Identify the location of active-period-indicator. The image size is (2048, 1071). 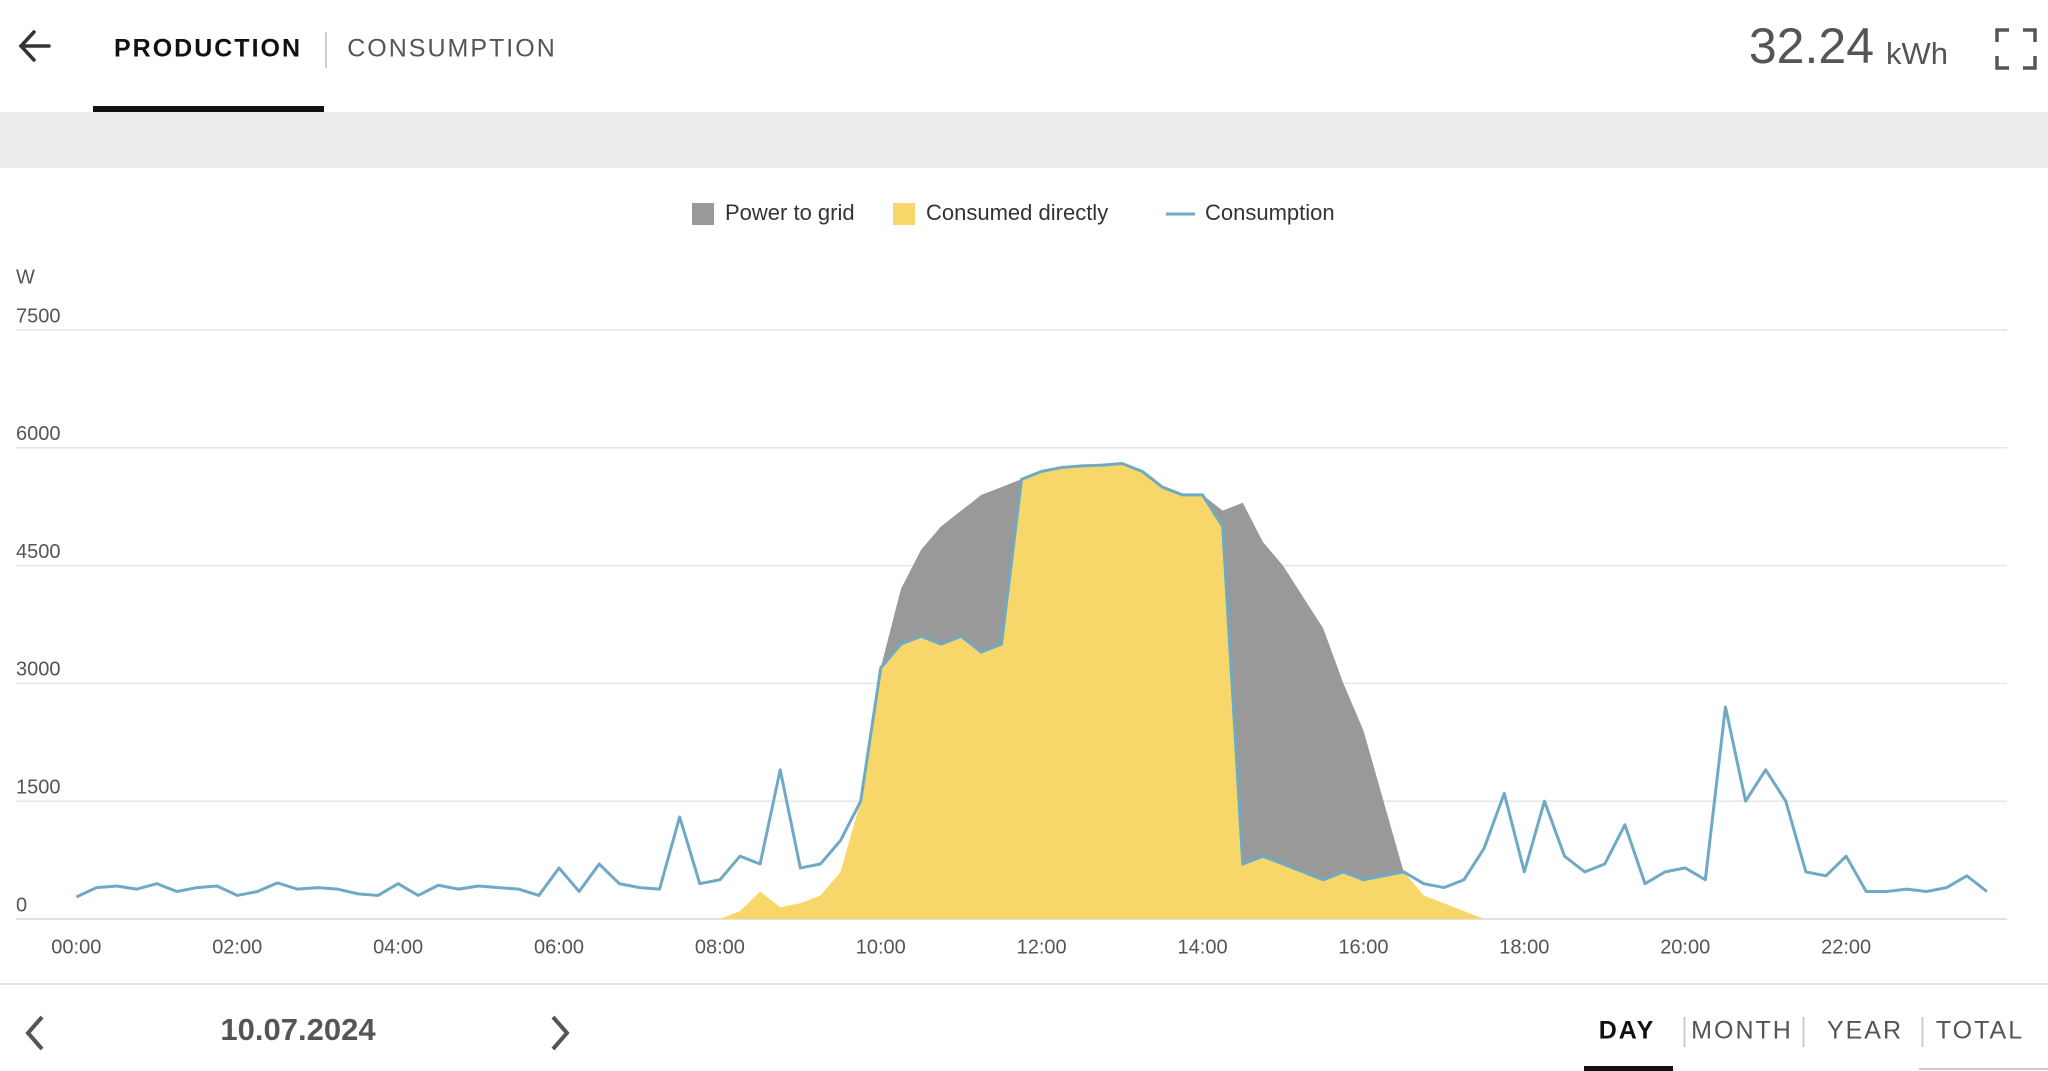
(1628, 1068).